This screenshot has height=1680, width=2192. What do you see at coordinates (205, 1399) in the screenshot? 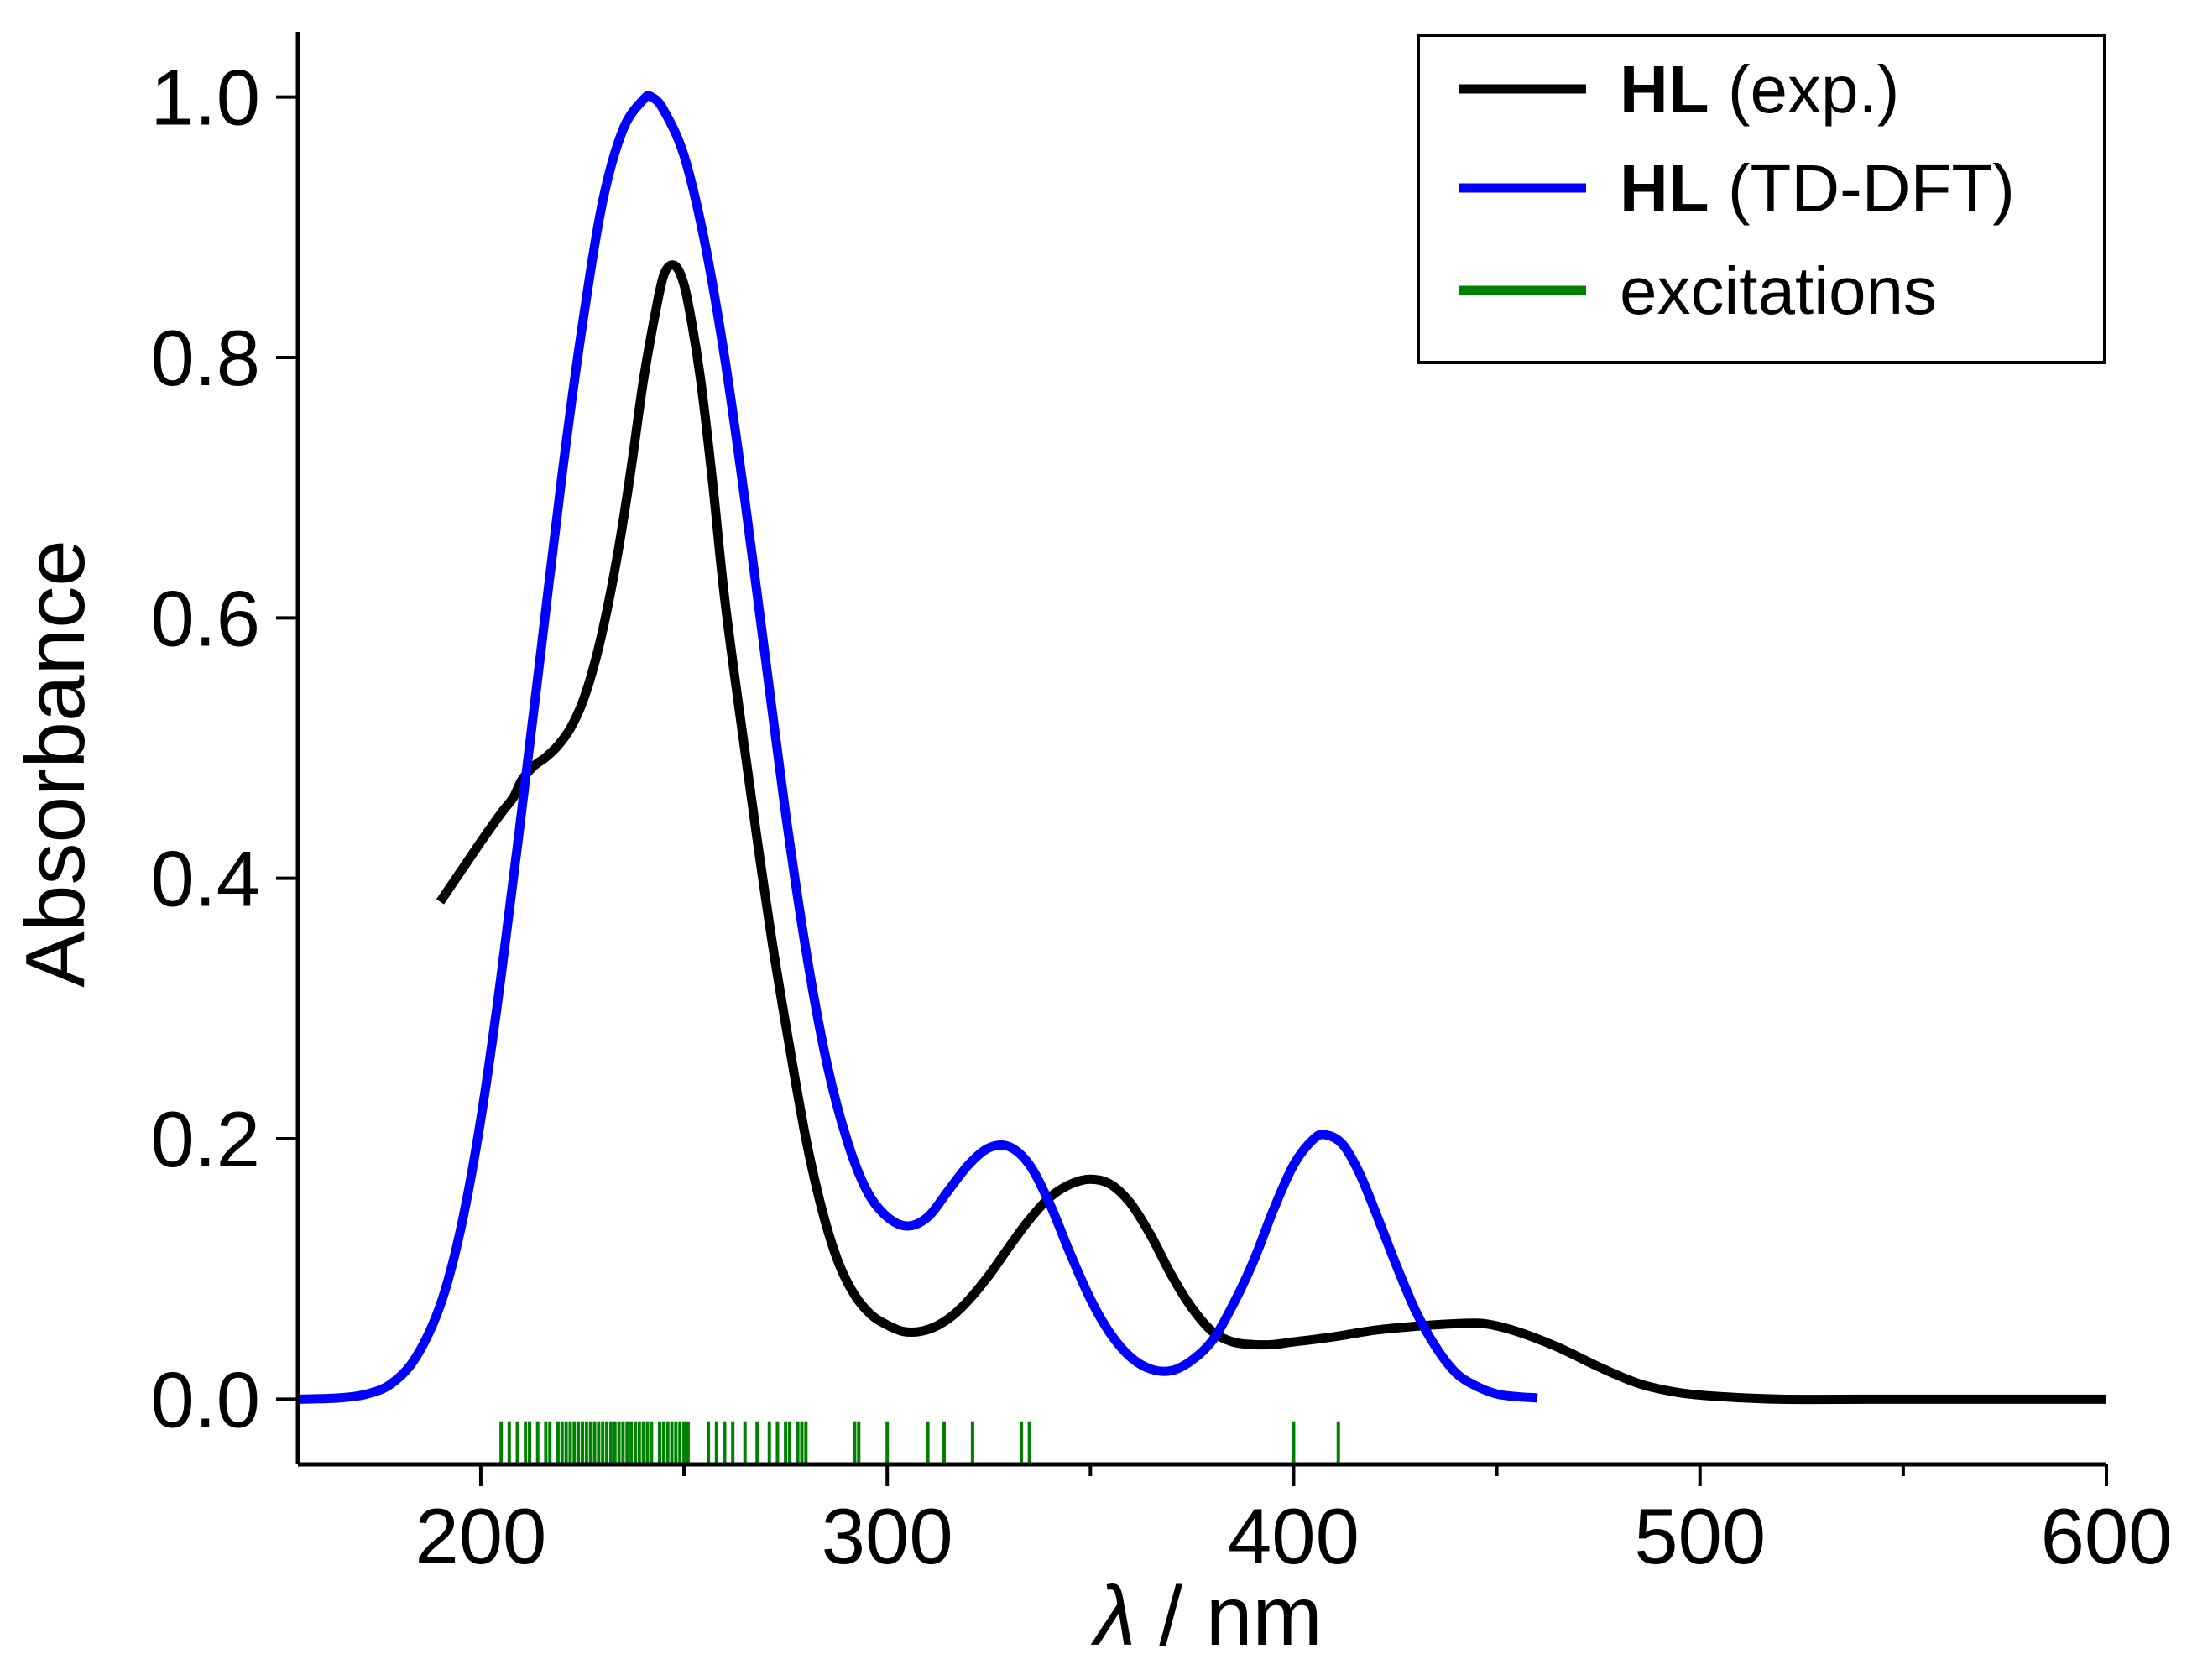
I see `y-tick-label: 0.0` at bounding box center [205, 1399].